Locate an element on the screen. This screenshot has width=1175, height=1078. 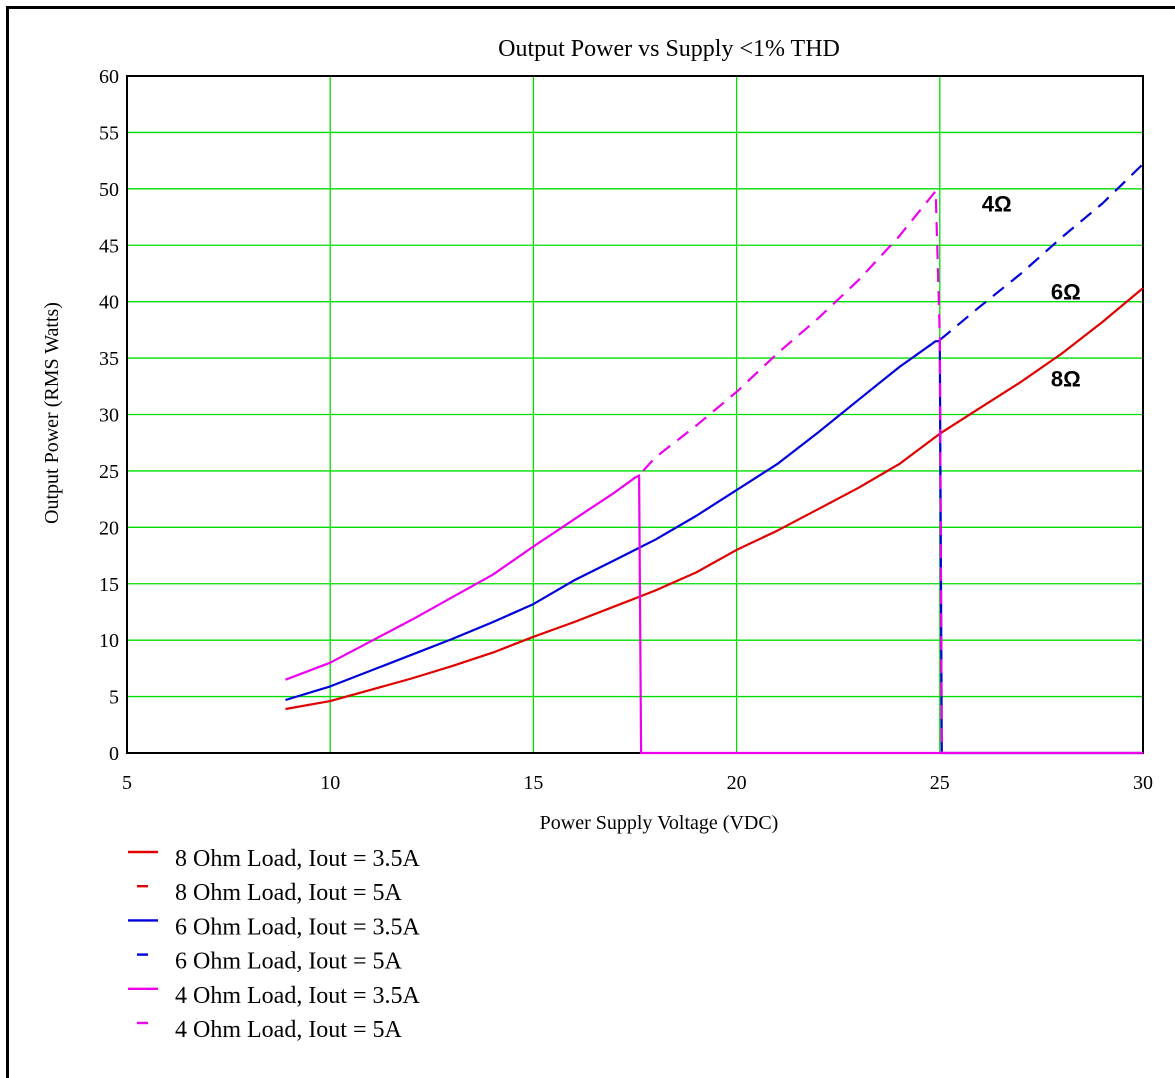
legend-label: 8 Ohm Load, Iout = 3.5A is located at coordinates (298, 859).